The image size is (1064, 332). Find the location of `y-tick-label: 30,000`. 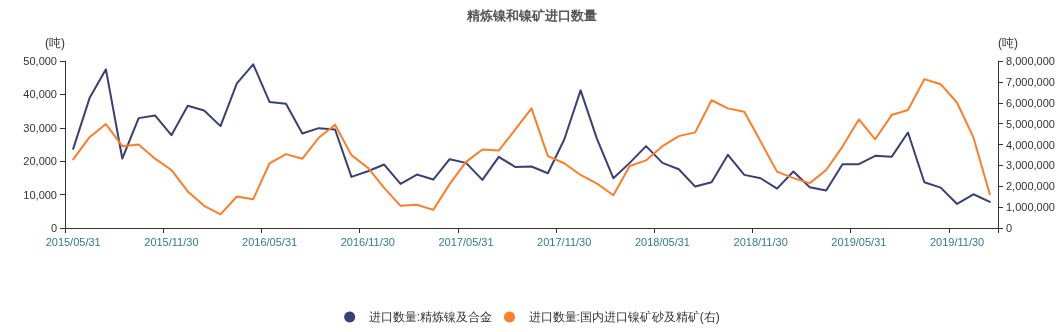

y-tick-label: 30,000 is located at coordinates (40, 127).